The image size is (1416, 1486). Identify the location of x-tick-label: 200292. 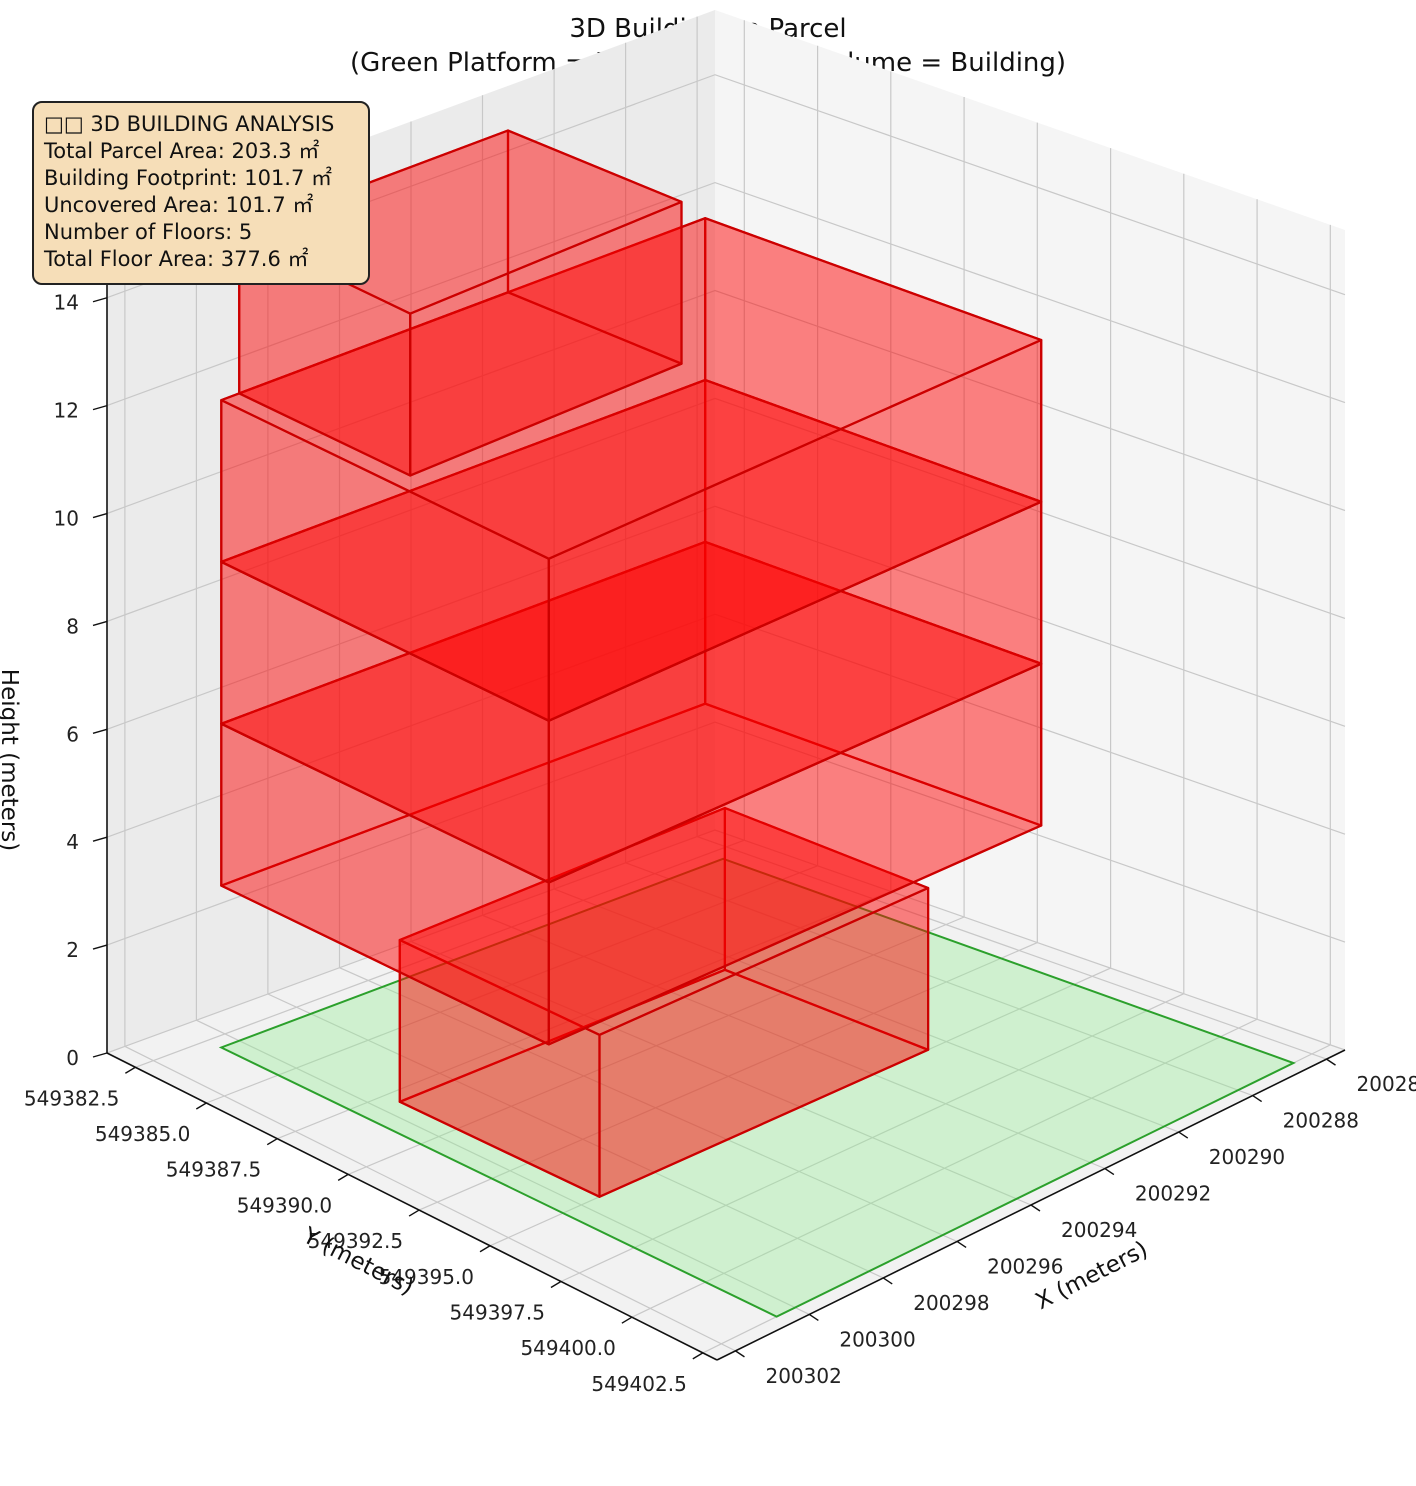
(1173, 1194).